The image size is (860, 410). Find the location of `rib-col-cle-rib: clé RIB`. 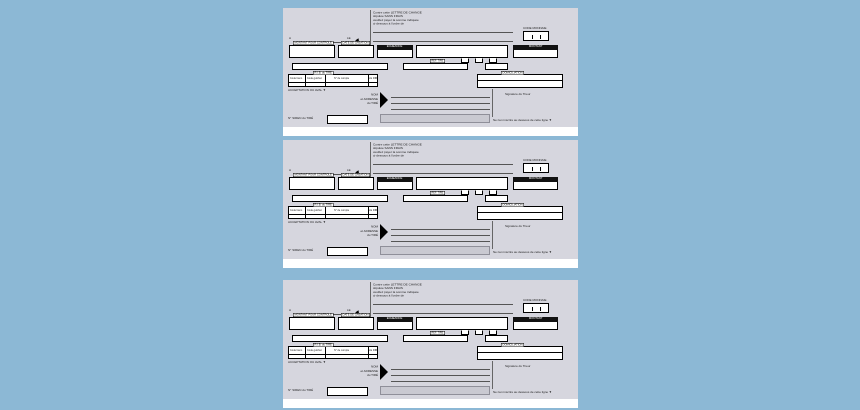

rib-col-cle-rib: clé RIB is located at coordinates (373, 350).